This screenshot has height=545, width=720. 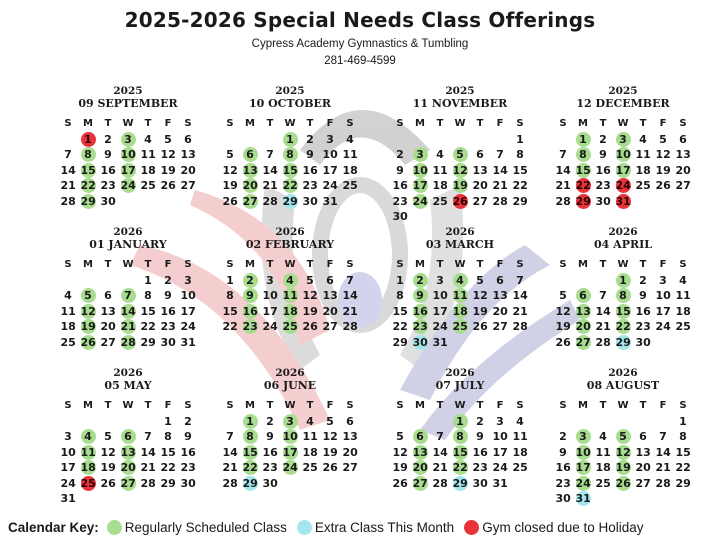 I want to click on day-number: 2, so click(x=310, y=139).